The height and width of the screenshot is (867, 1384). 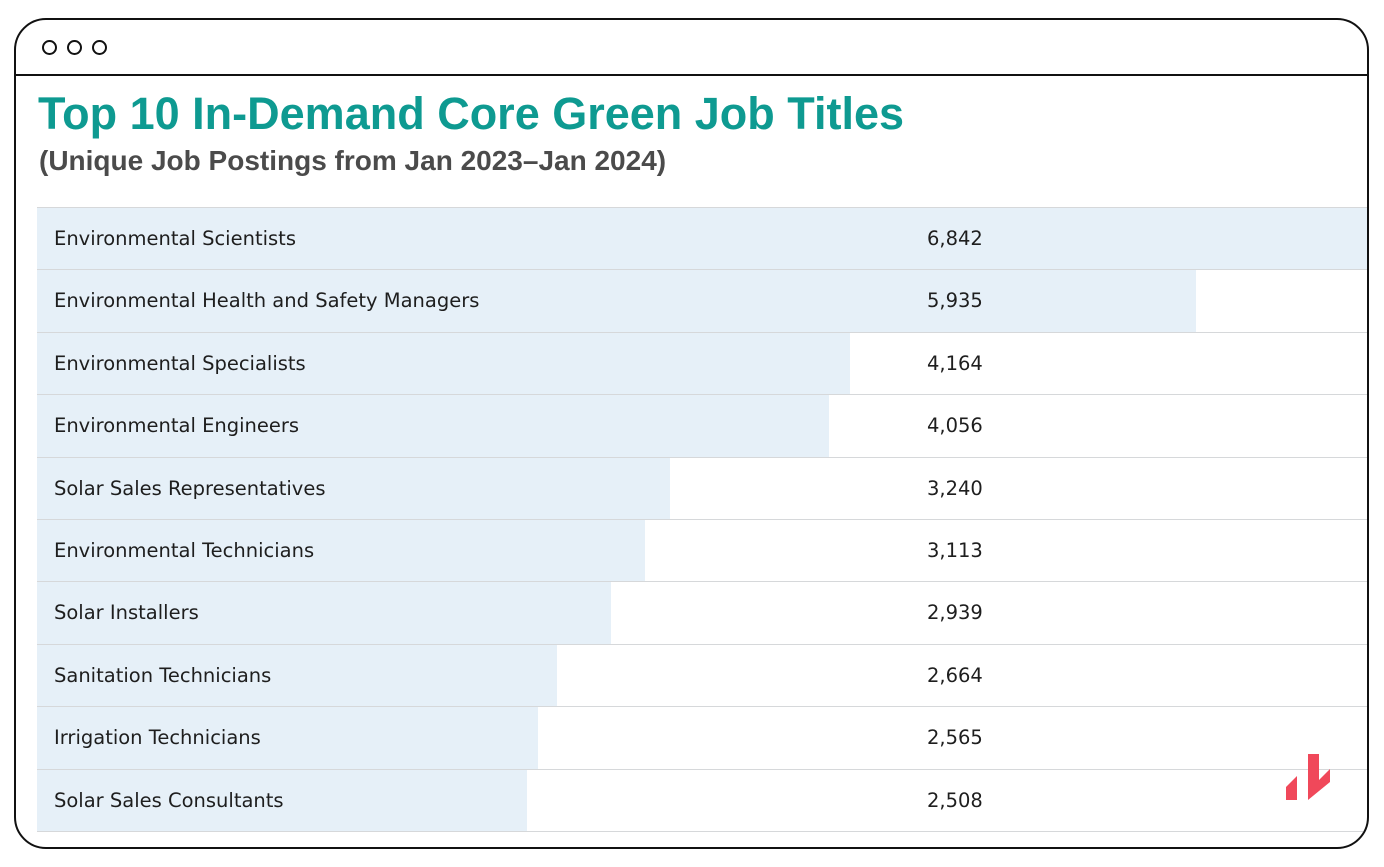 I want to click on table-row: Environmental Scientists 6,842, so click(x=702, y=239).